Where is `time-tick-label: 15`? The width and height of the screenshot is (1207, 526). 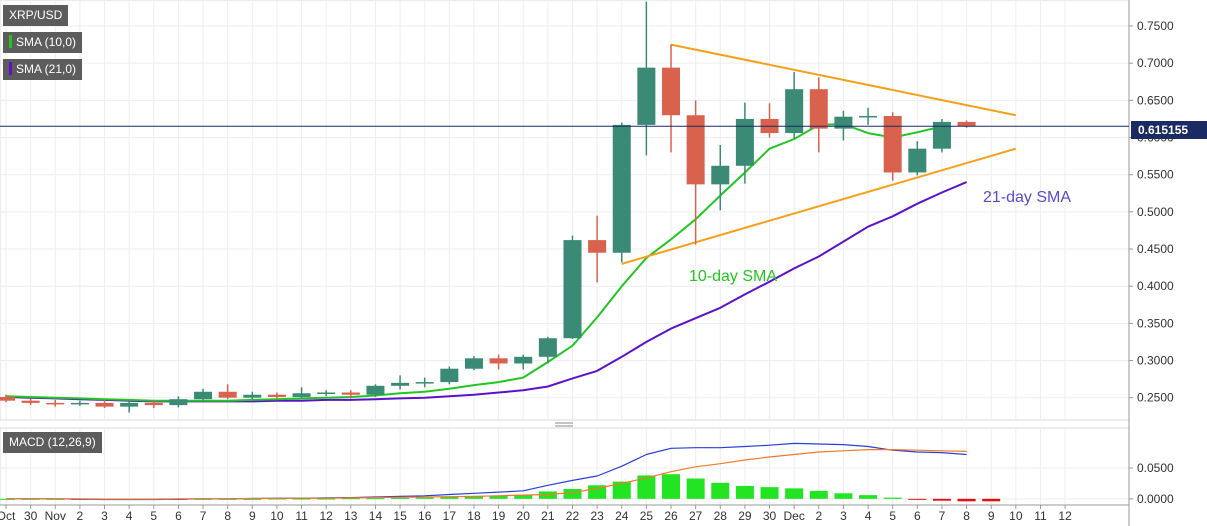
time-tick-label: 15 is located at coordinates (400, 516).